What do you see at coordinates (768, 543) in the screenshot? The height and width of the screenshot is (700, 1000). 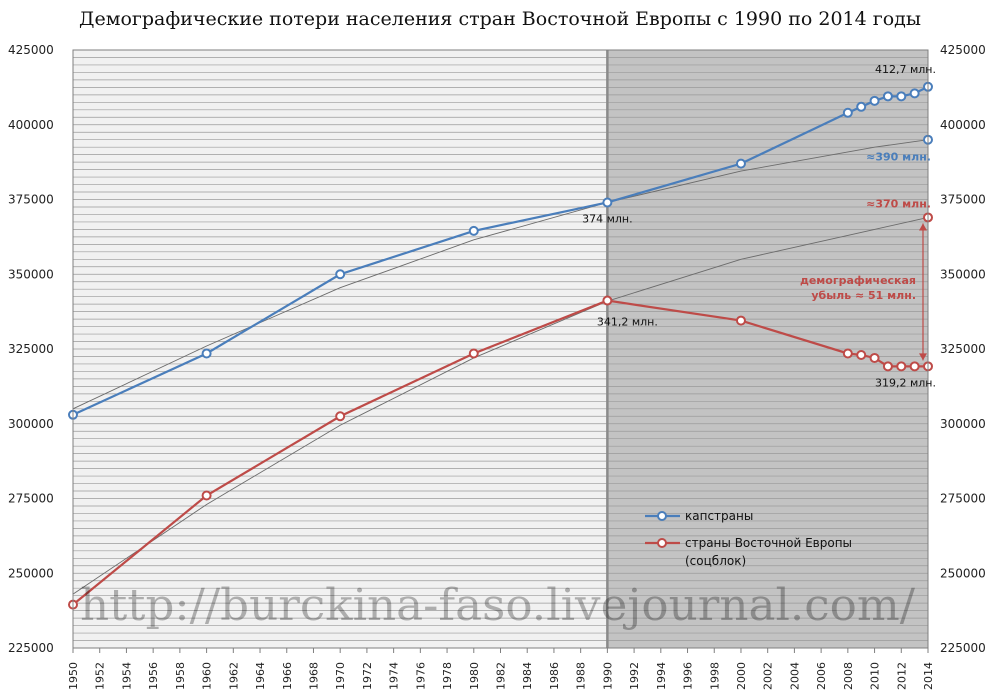 I see `legend-label: страны Восточной Европы` at bounding box center [768, 543].